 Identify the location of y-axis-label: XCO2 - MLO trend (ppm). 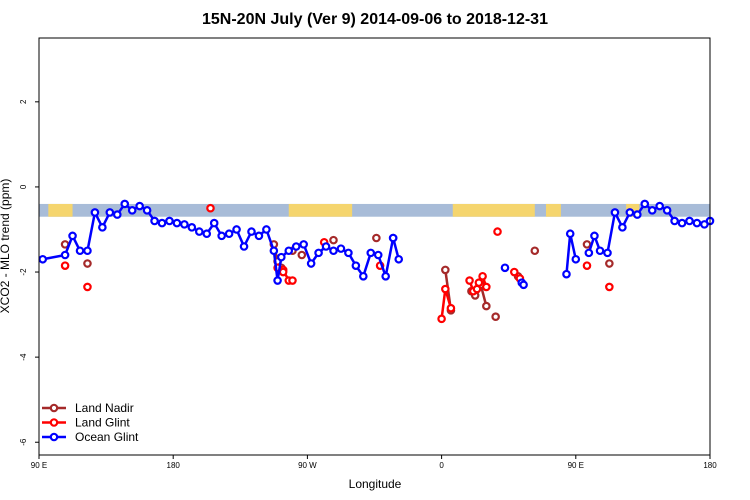
(6, 246).